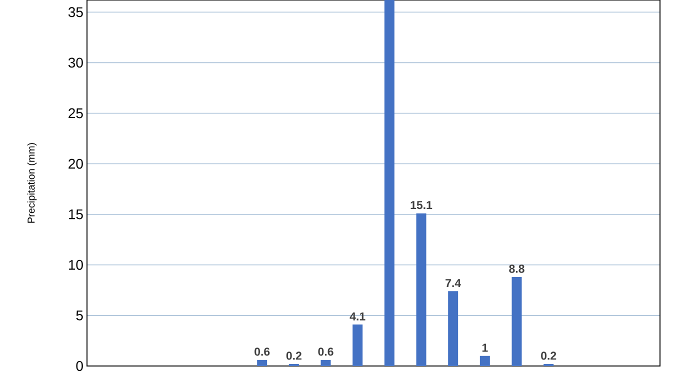 Image resolution: width=675 pixels, height=375 pixels. What do you see at coordinates (516, 268) in the screenshot?
I see `data-label: 8.8` at bounding box center [516, 268].